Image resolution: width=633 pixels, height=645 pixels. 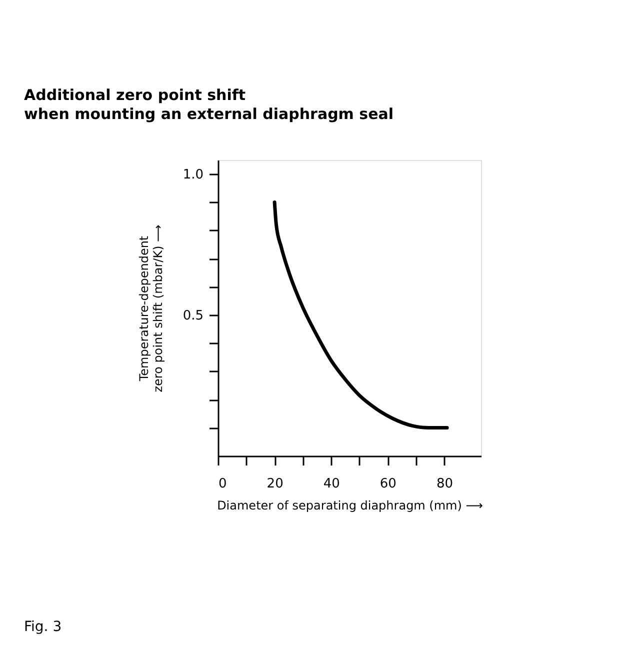 I want to click on line-series, so click(x=360, y=315).